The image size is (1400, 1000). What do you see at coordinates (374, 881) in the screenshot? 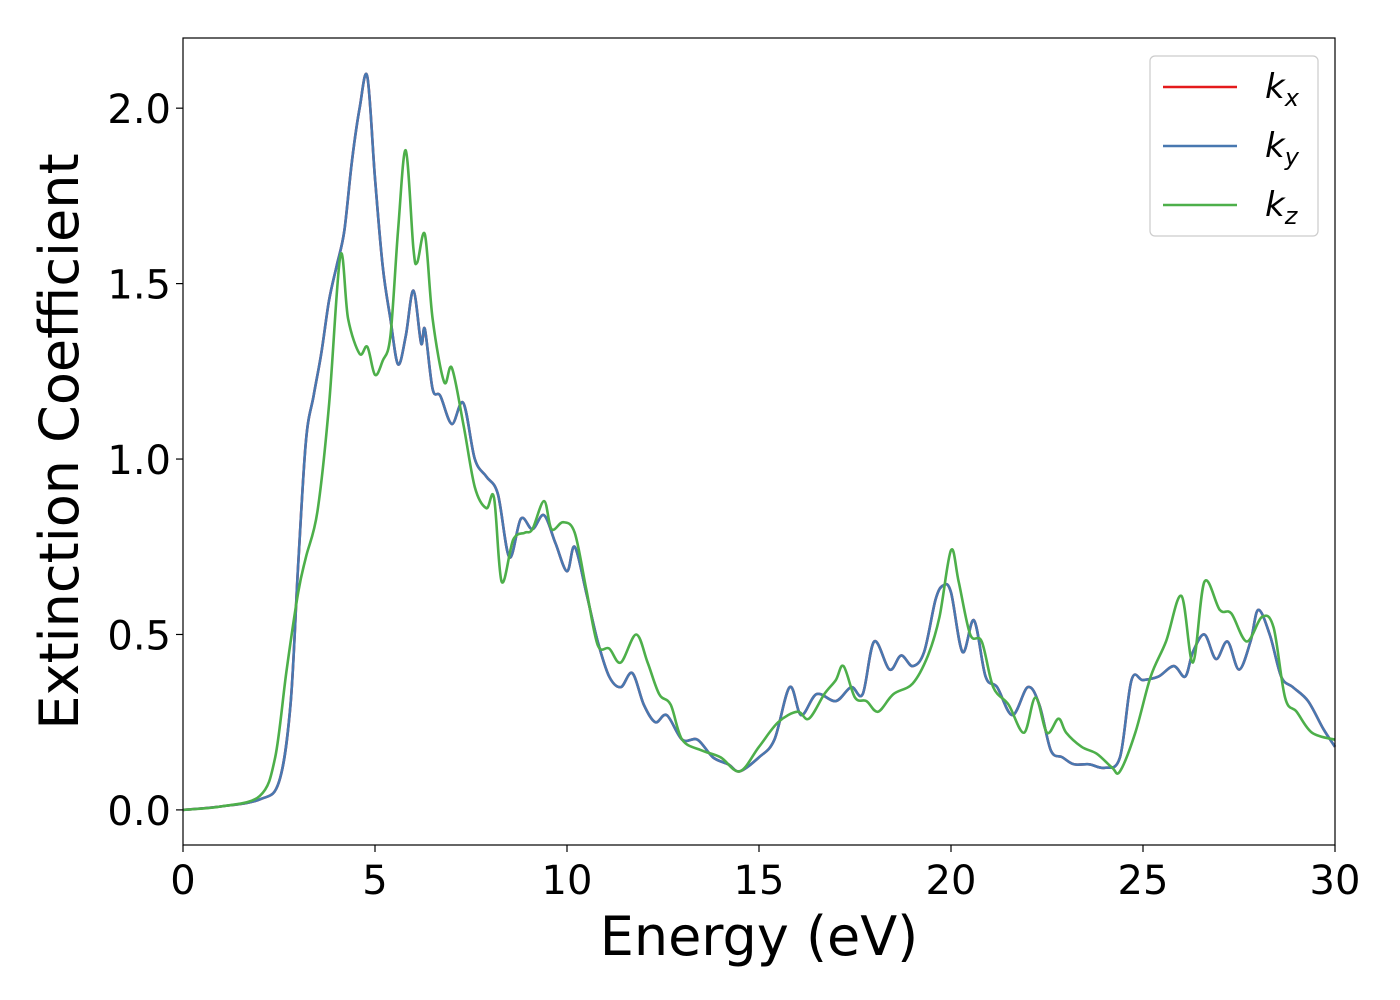
I see `x-tick-label: 5` at bounding box center [374, 881].